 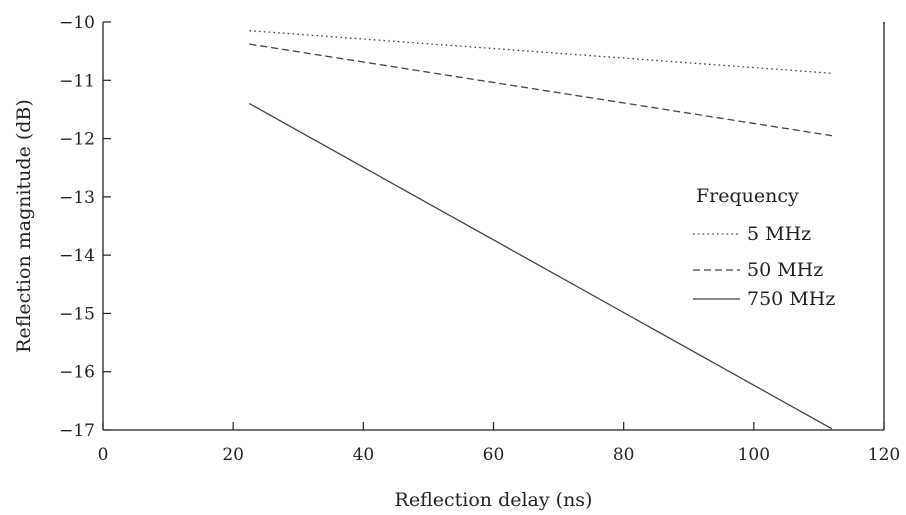 What do you see at coordinates (494, 500) in the screenshot?
I see `x-axis-title: Reflection delay (ns)` at bounding box center [494, 500].